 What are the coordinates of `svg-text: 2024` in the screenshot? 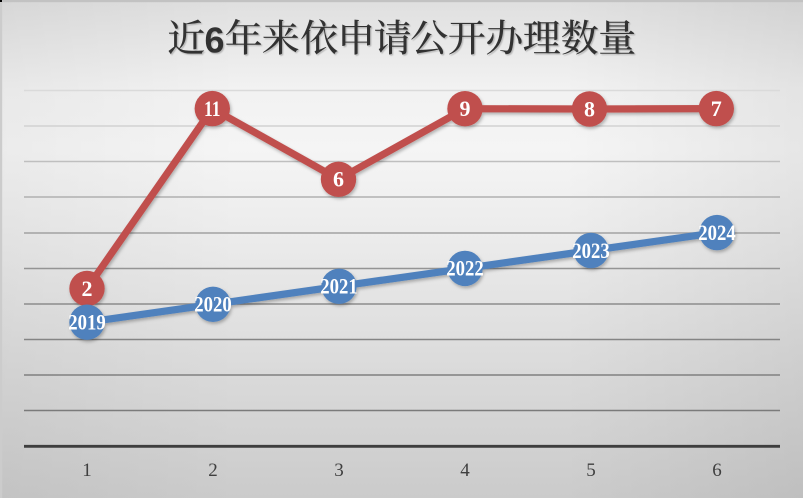 It's located at (717, 232).